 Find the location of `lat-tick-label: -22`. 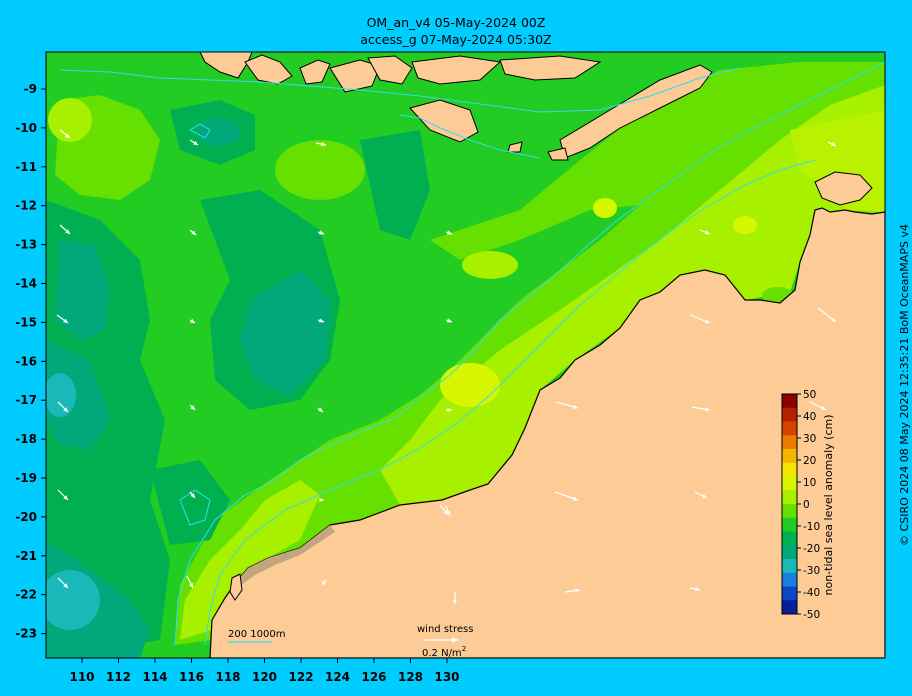

lat-tick-label: -22 is located at coordinates (26, 595).